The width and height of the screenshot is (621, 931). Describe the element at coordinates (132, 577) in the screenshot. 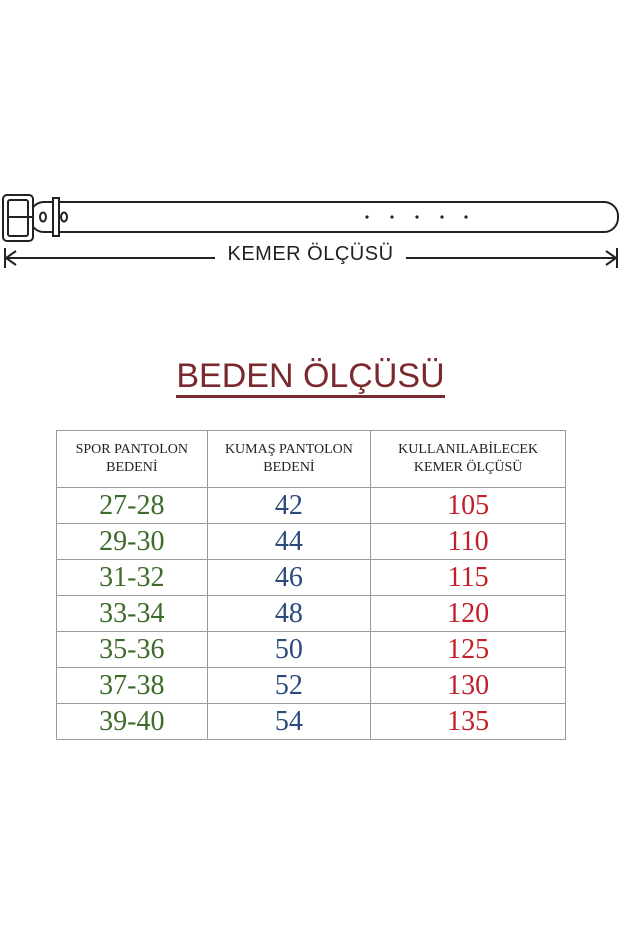

I see `sport-size-cell: 31-32` at that location.